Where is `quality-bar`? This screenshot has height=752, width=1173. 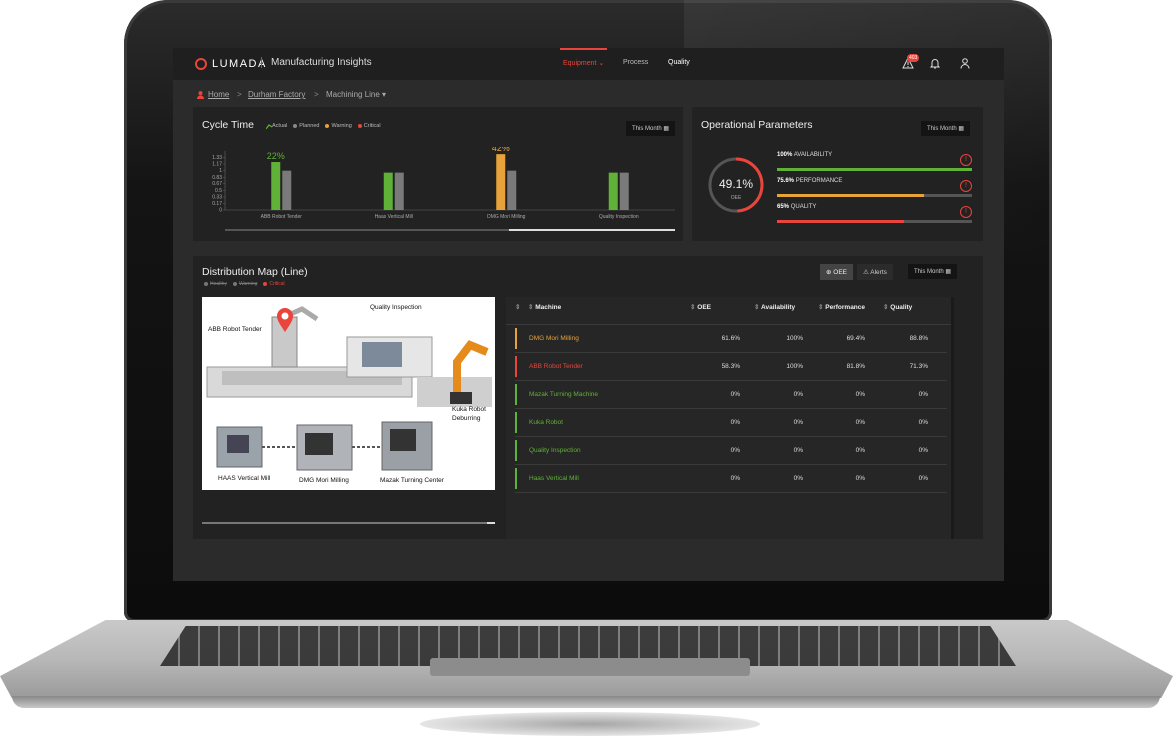
quality-bar is located at coordinates (874, 221).